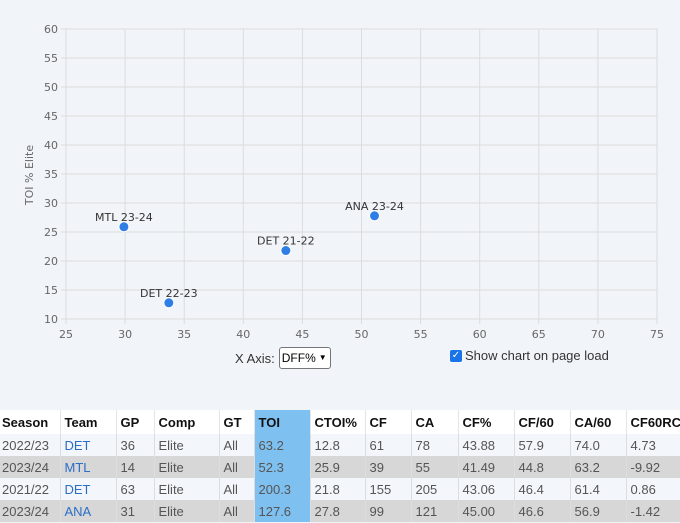 This screenshot has height=523, width=680. Describe the element at coordinates (87, 511) in the screenshot. I see `team-link: ANA` at that location.